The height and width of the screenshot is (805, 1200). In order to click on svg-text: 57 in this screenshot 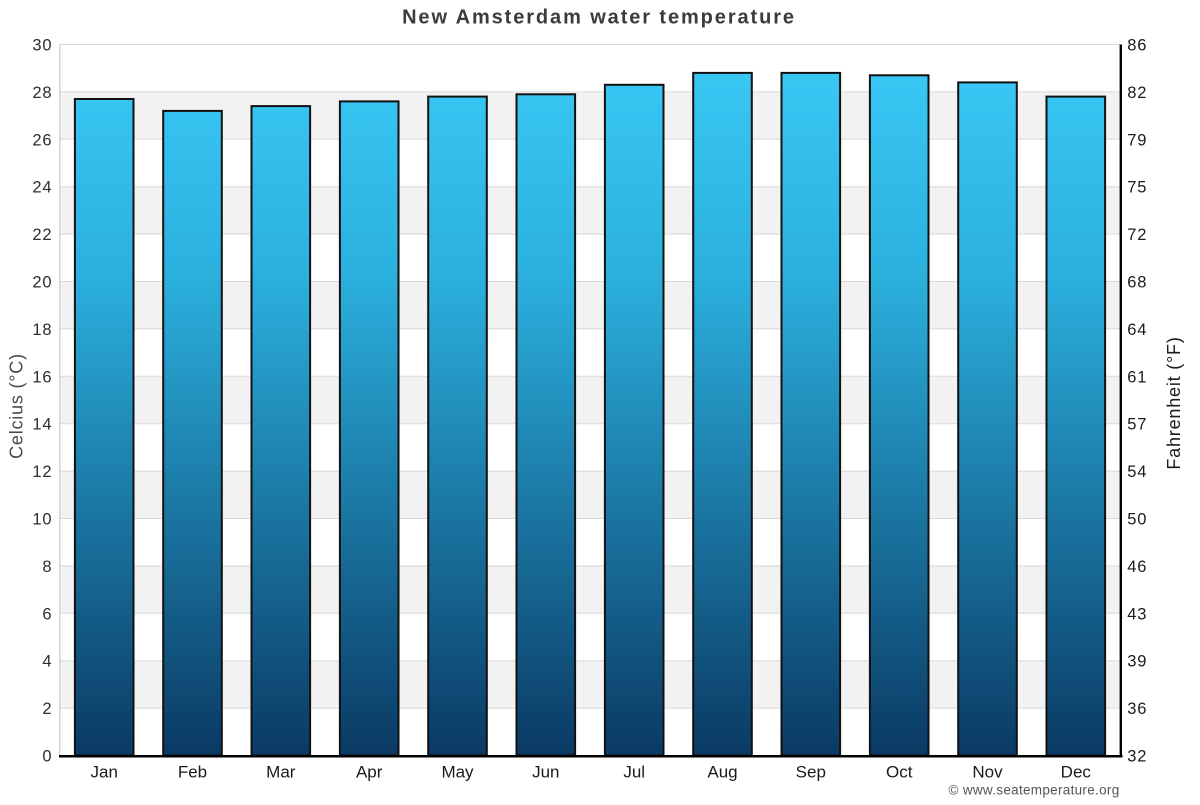, I will do `click(1137, 425)`.